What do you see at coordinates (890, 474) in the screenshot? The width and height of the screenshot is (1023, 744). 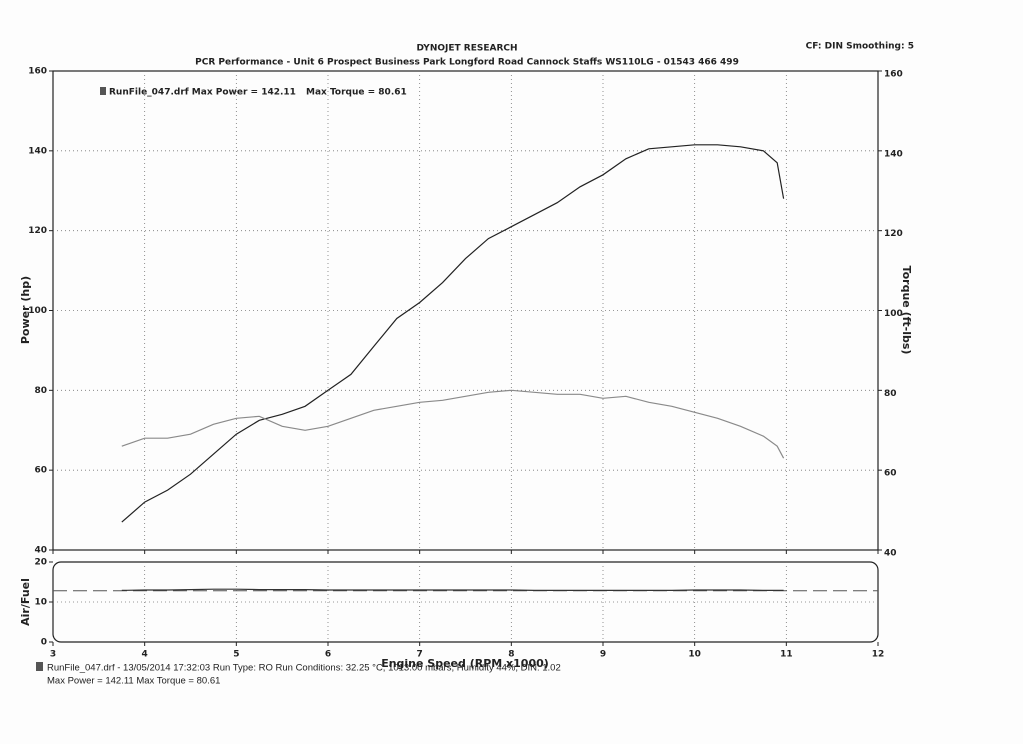 I see `y2-tick-label: 60` at bounding box center [890, 474].